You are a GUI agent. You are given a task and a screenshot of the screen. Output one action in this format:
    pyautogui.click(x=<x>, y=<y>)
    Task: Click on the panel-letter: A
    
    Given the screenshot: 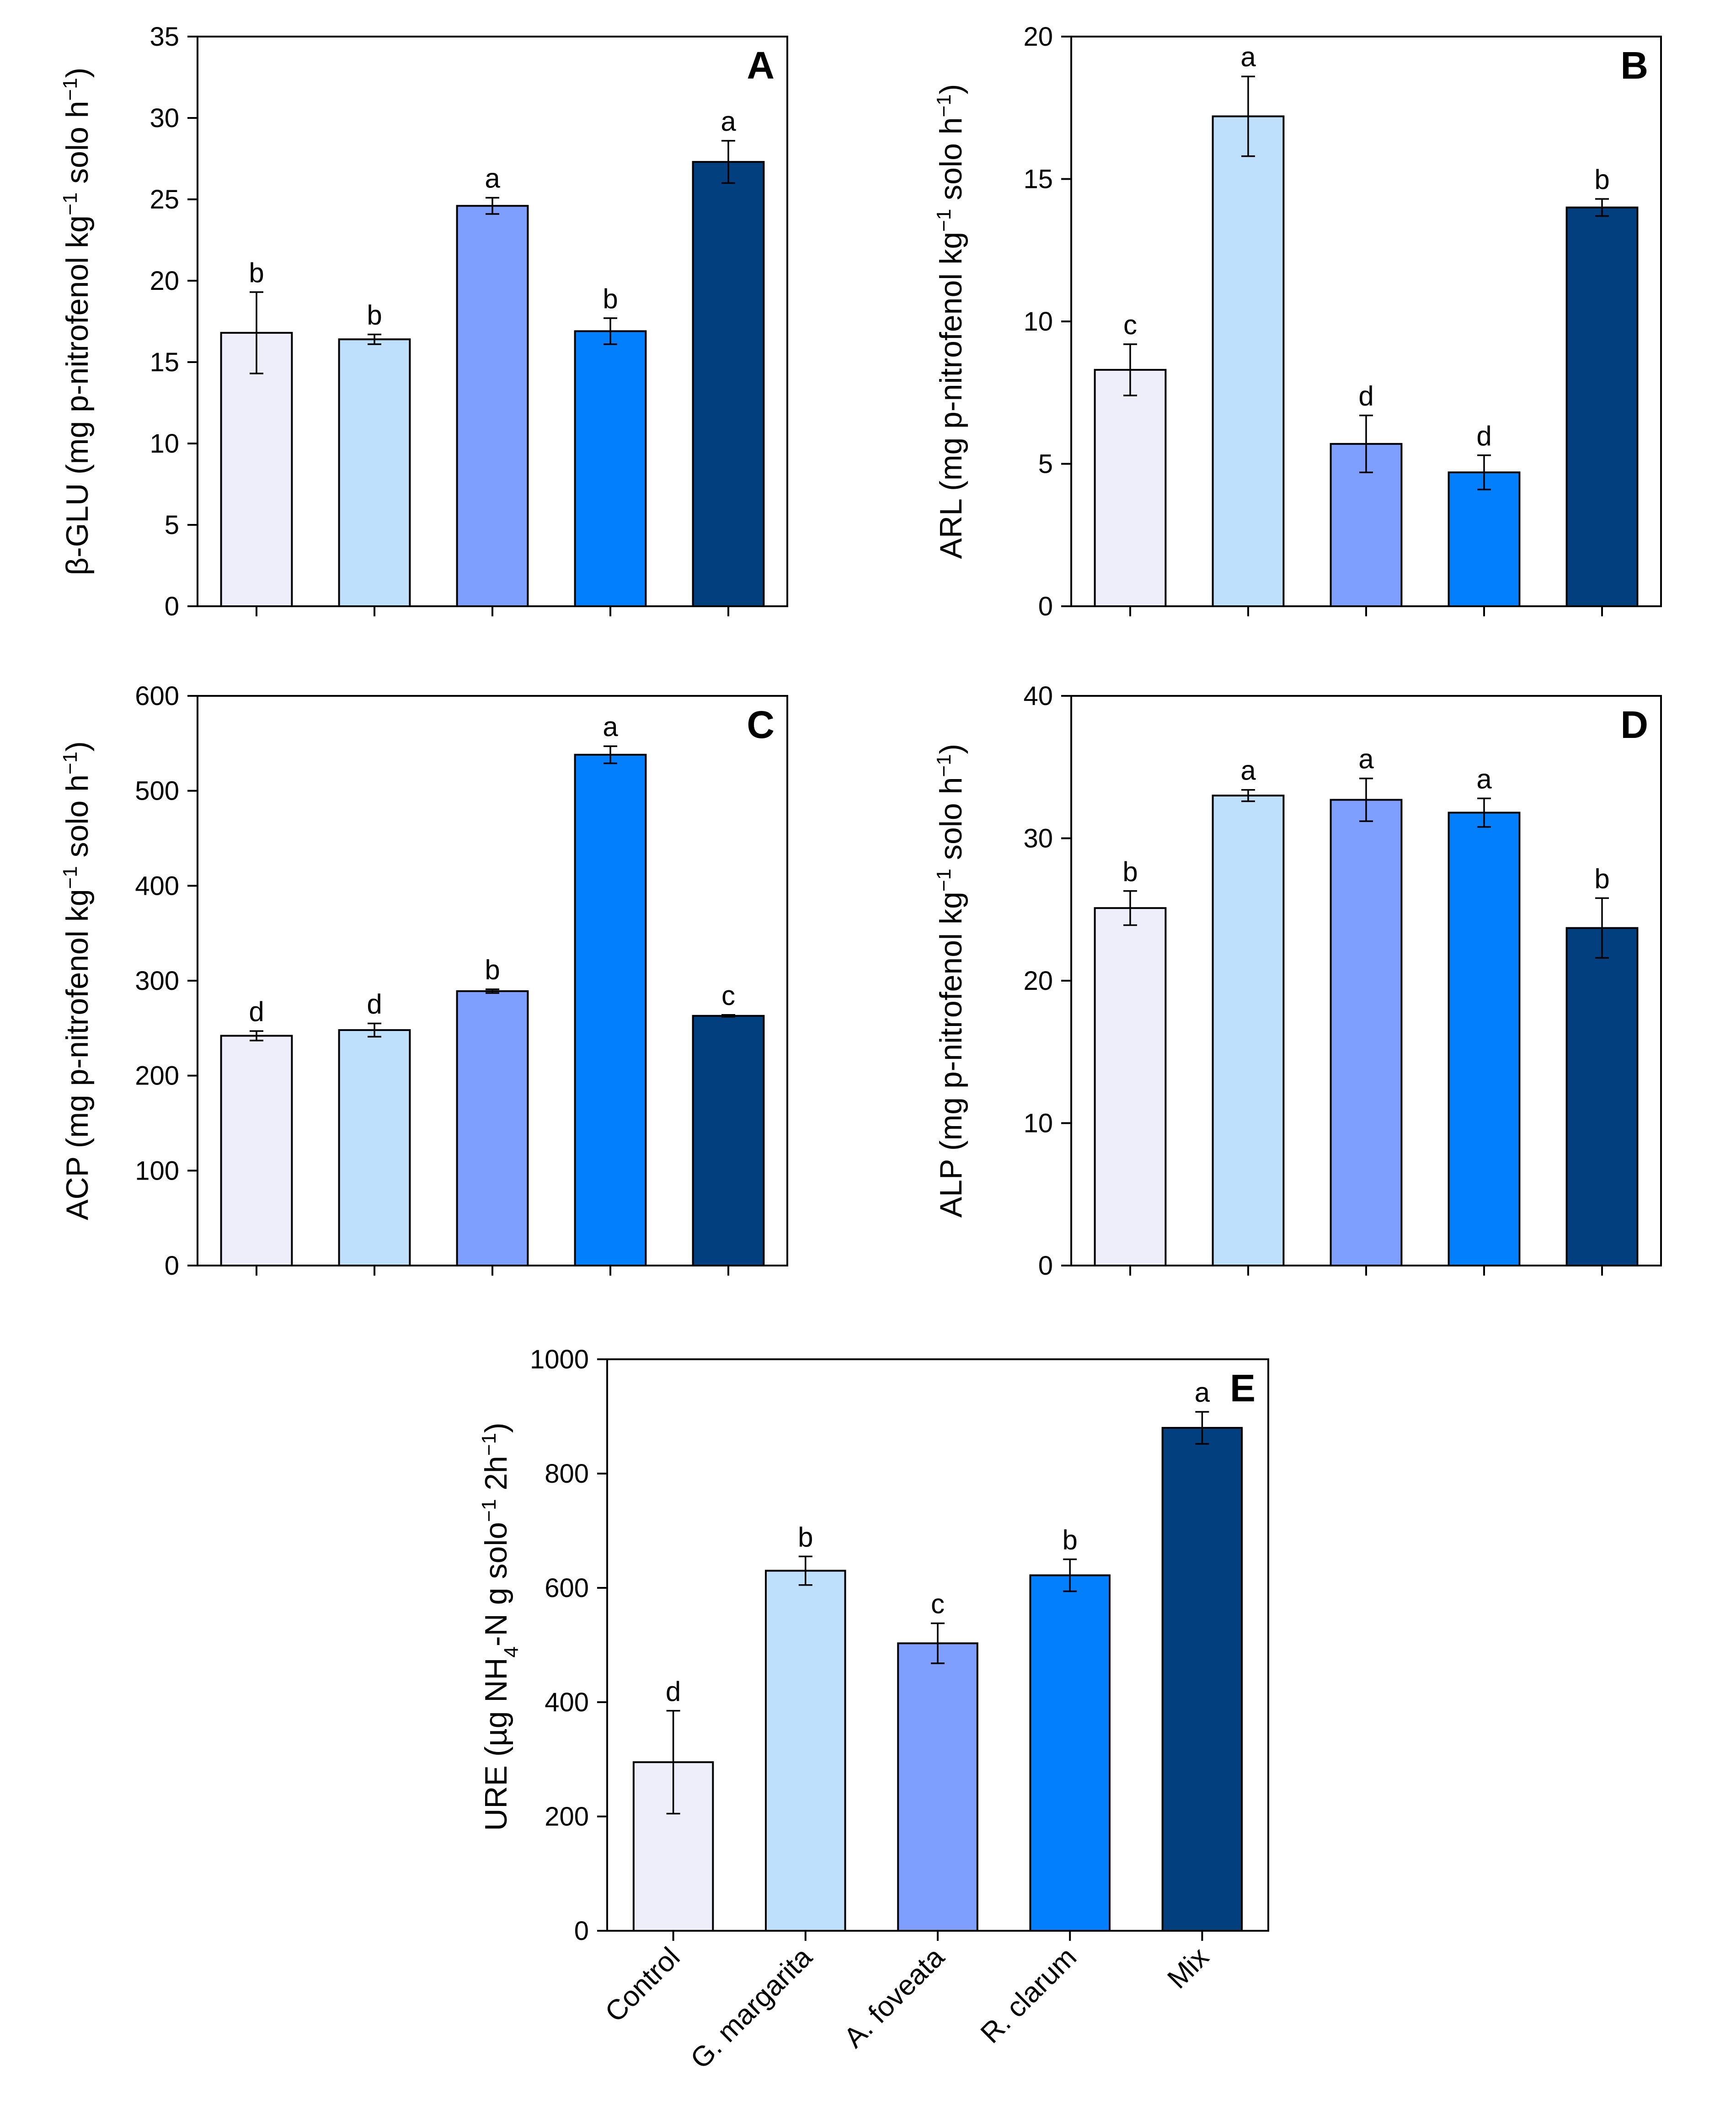 What is the action you would take?
    pyautogui.click(x=761, y=65)
    